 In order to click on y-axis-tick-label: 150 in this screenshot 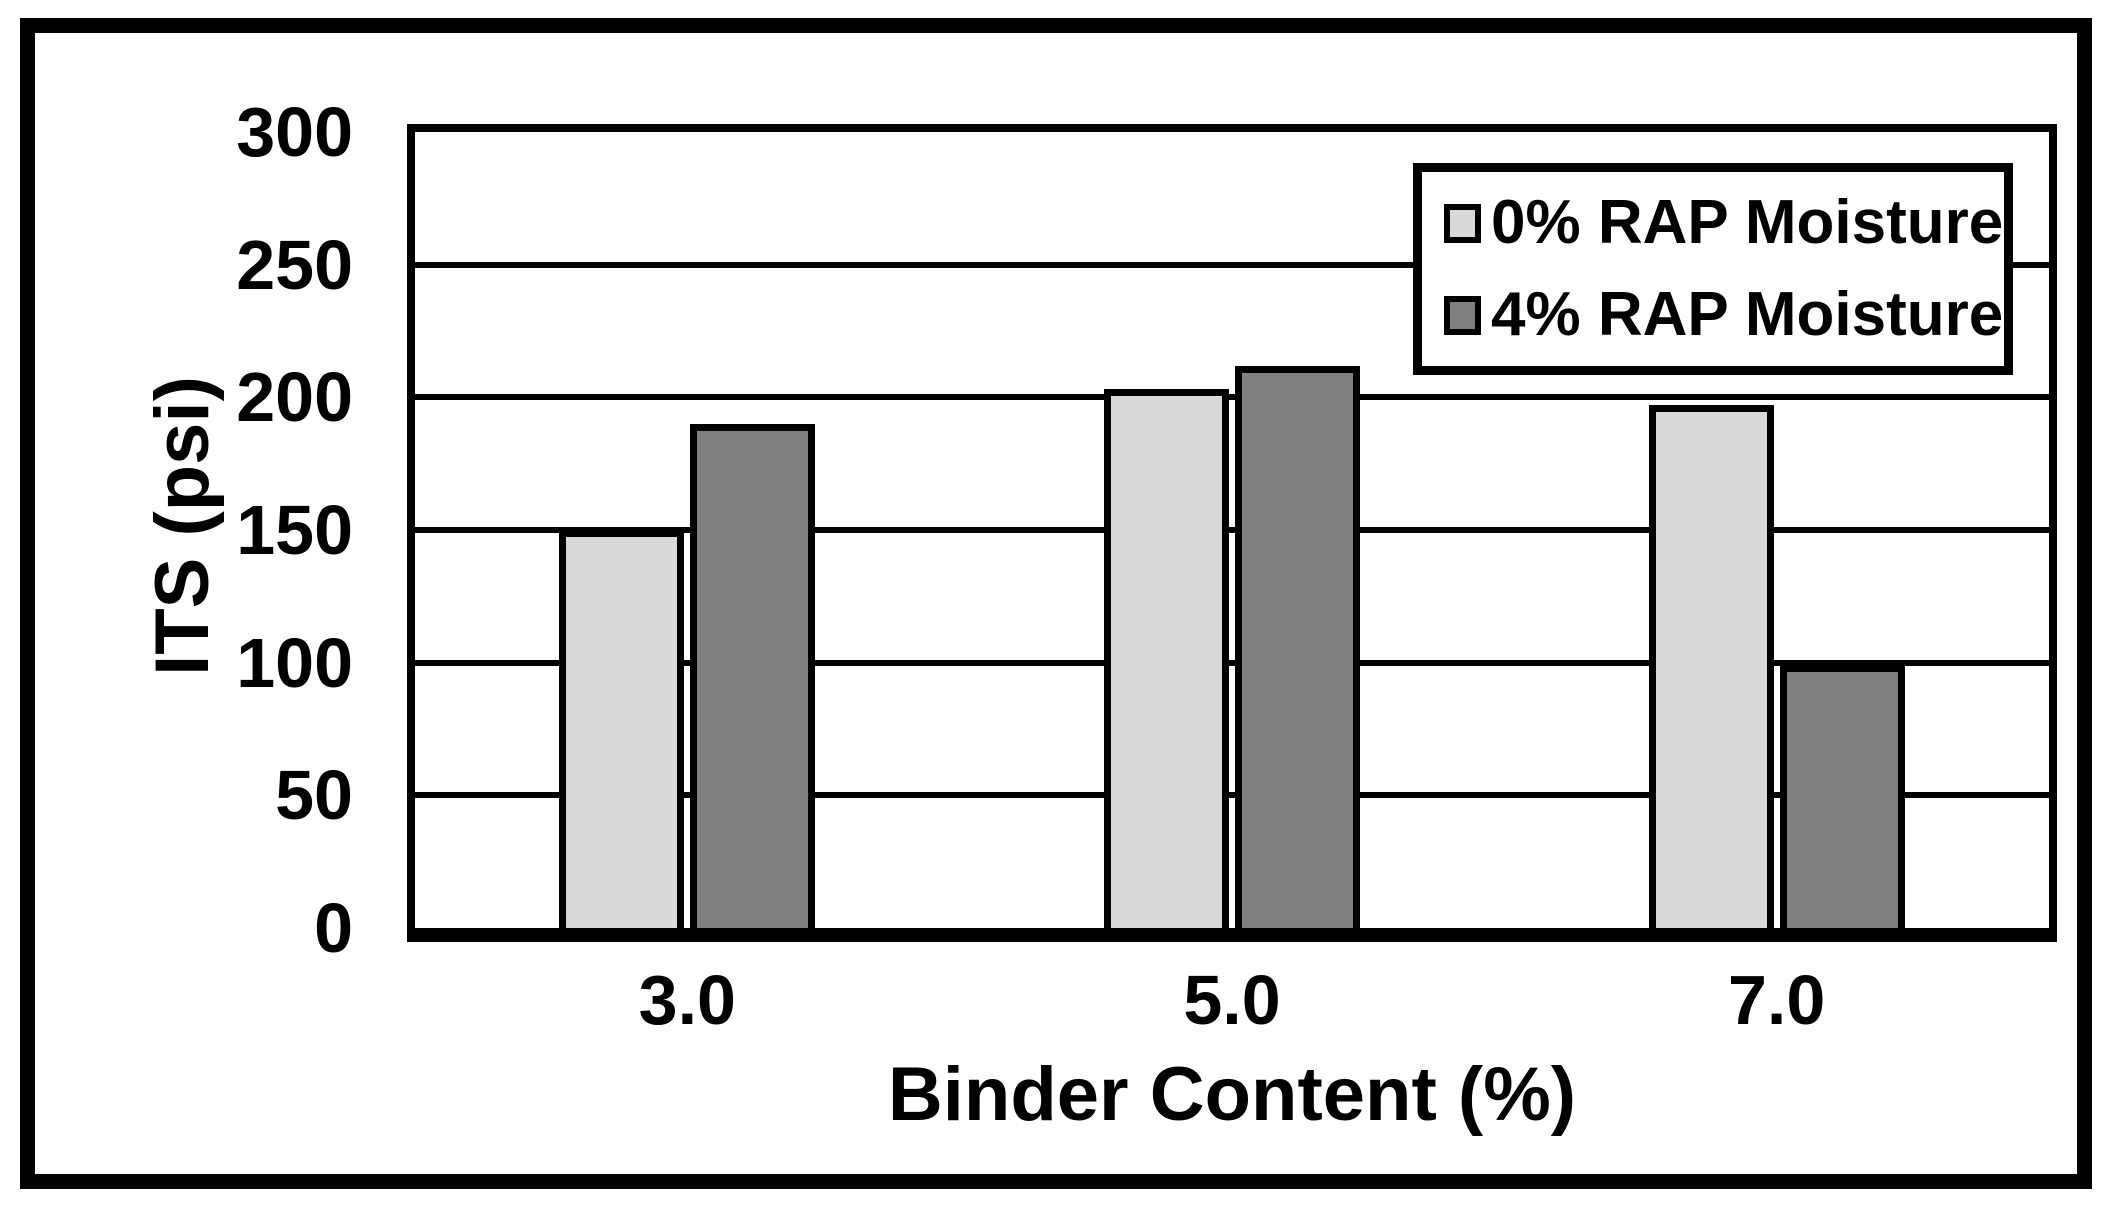, I will do `click(294, 530)`.